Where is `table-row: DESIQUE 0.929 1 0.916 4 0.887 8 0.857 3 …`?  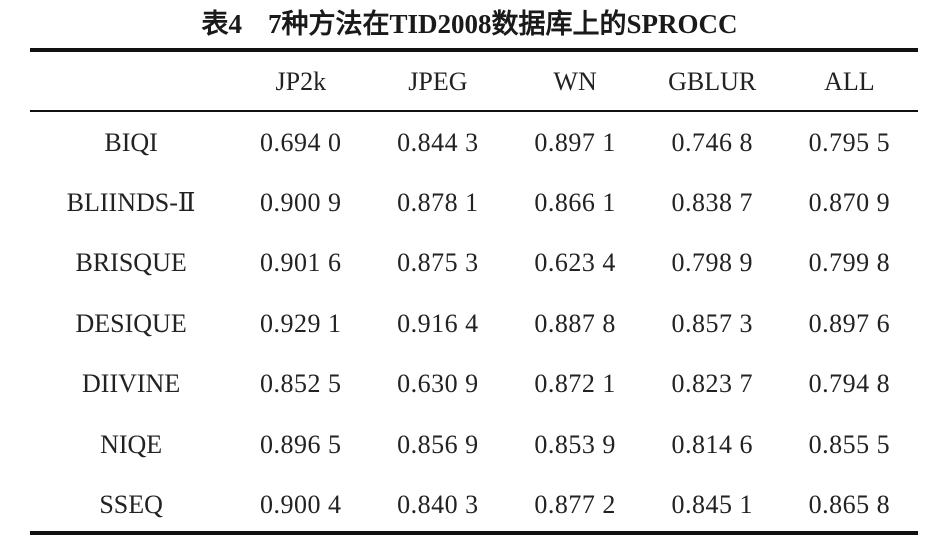 table-row: DESIQUE 0.929 1 0.916 4 0.887 8 0.857 3 … is located at coordinates (474, 324).